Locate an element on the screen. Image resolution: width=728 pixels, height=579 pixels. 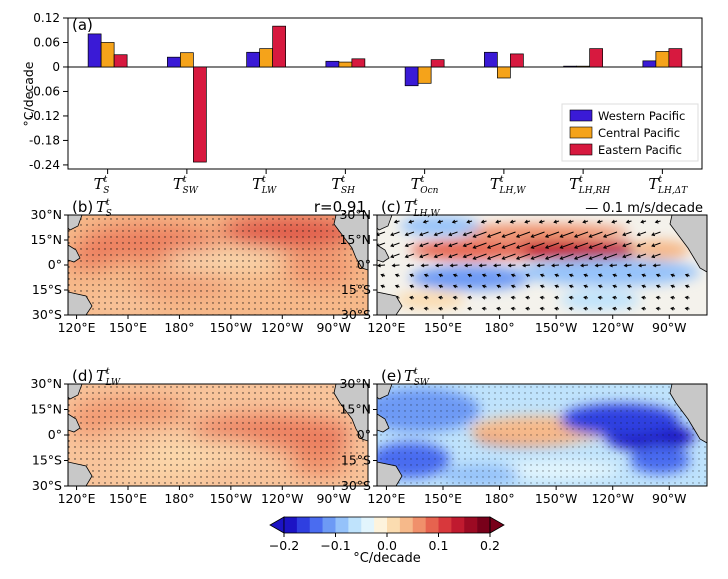
y-tick-label: 0 is located at coordinates (56, 67).